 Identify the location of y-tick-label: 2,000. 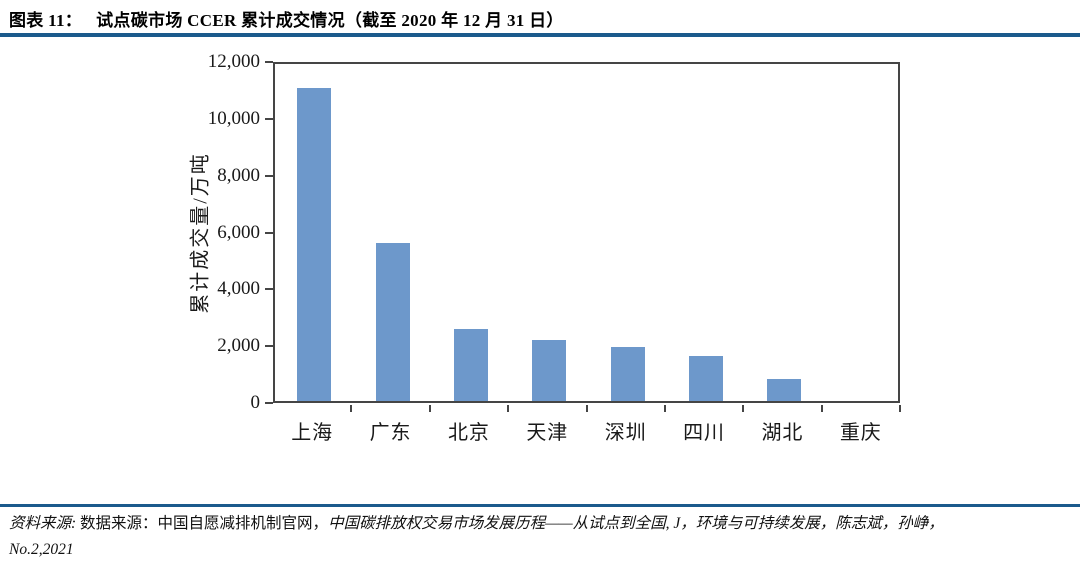
(238, 346).